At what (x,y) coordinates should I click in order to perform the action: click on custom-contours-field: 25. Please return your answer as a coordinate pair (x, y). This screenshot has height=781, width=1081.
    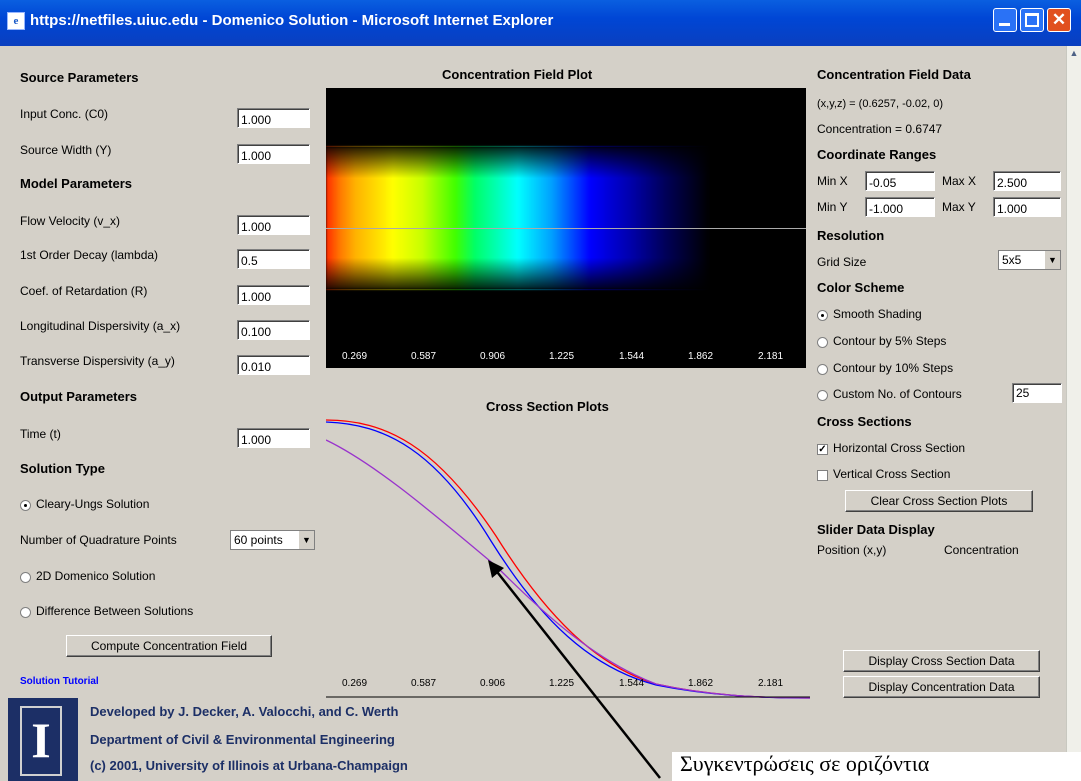
    Looking at the image, I should click on (1037, 393).